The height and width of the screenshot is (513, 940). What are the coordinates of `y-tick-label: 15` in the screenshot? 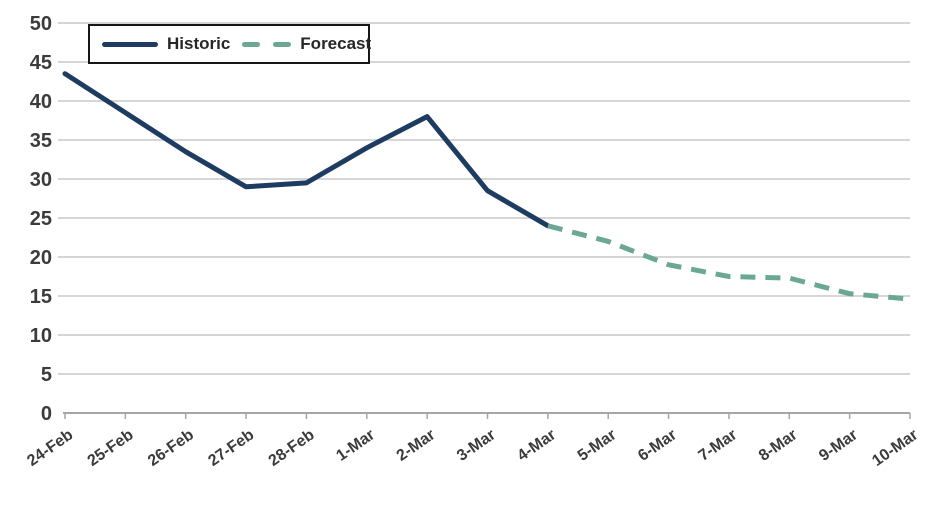 It's located at (41, 297).